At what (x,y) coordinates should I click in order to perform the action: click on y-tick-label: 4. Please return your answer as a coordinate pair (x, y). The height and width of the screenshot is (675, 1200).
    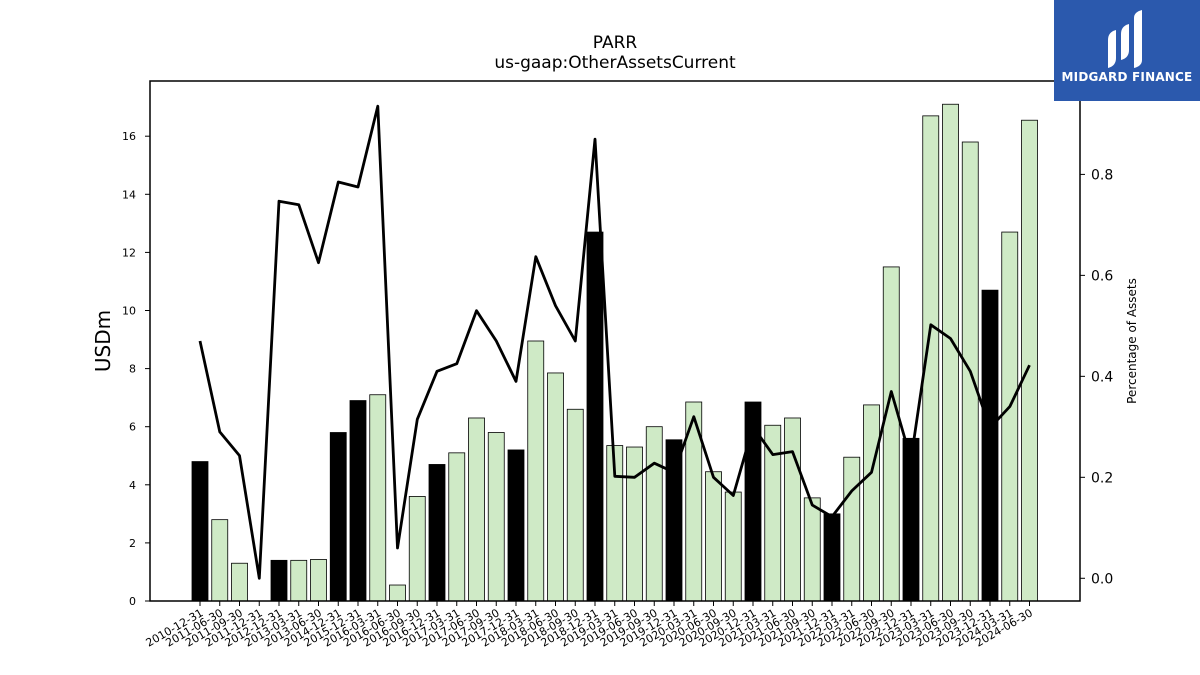
    Looking at the image, I should click on (132, 485).